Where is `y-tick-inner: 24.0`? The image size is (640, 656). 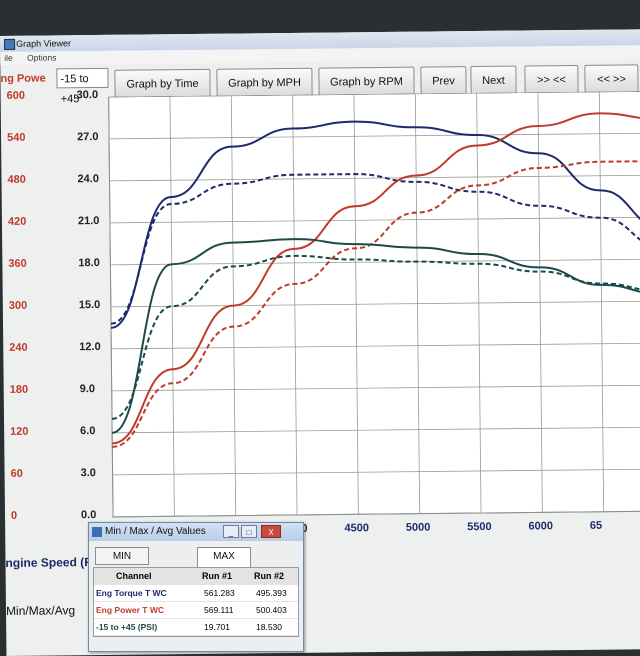 y-tick-inner: 24.0 is located at coordinates (88, 179).